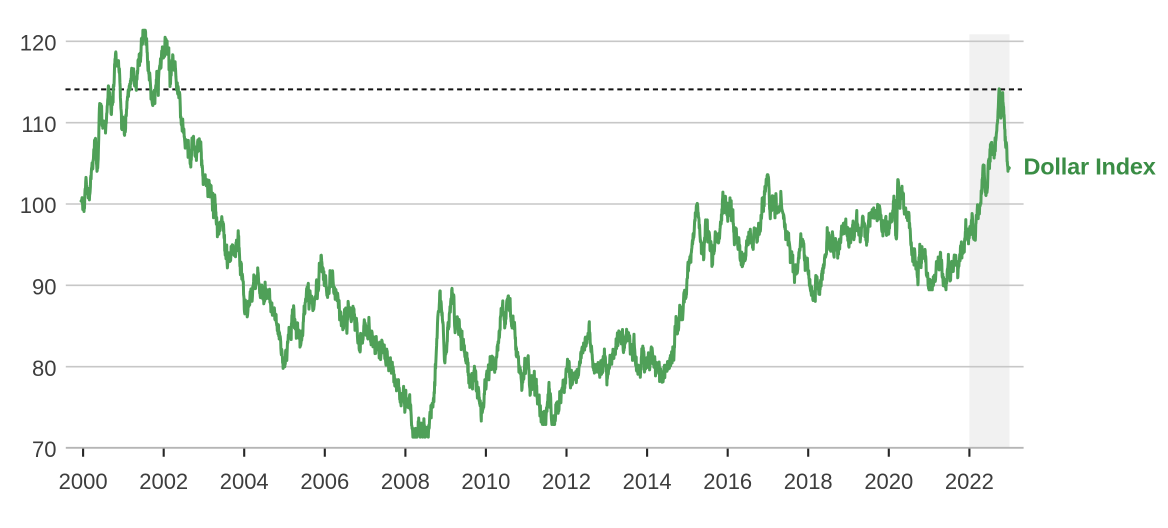 This screenshot has height=528, width=1168. What do you see at coordinates (244, 481) in the screenshot?
I see `svg-text: 2004` at bounding box center [244, 481].